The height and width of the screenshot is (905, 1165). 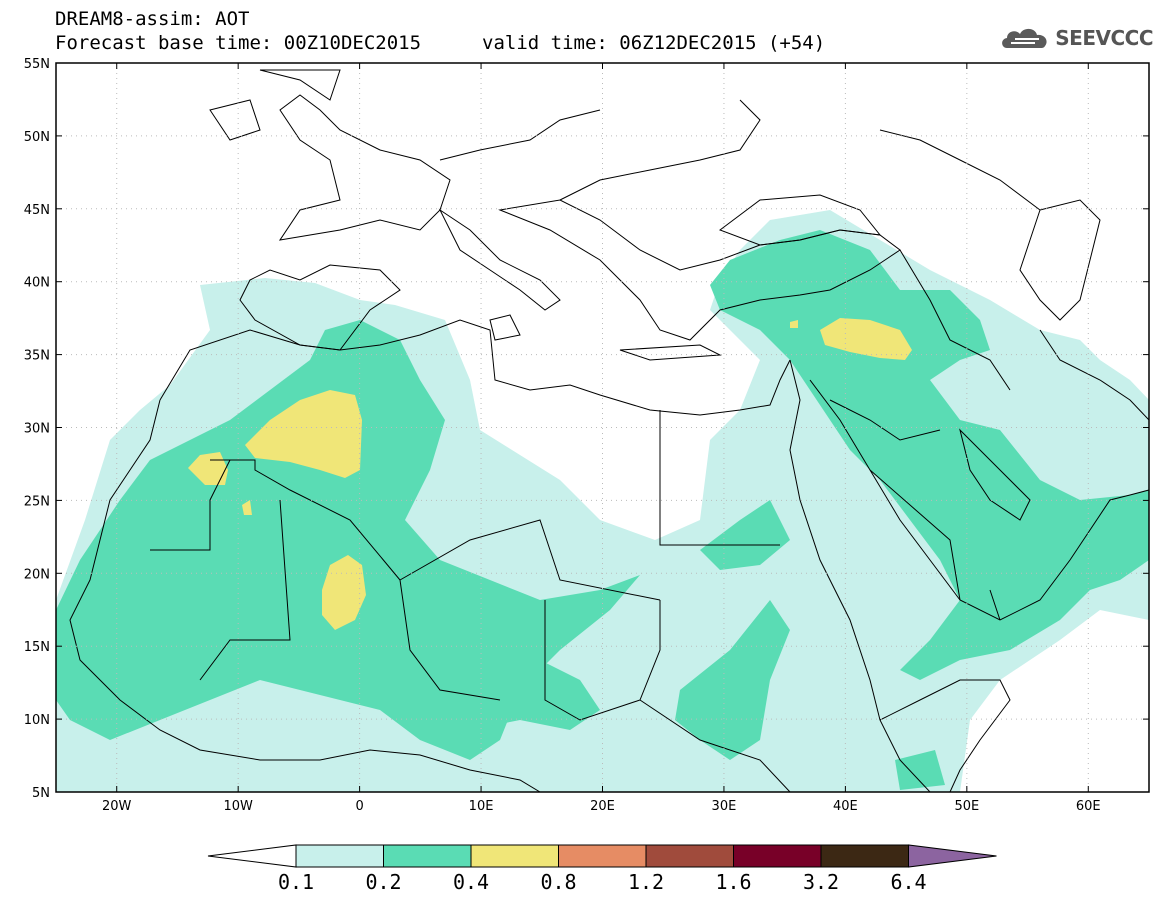 I want to click on lat-tick-label: 40N, so click(x=37, y=283).